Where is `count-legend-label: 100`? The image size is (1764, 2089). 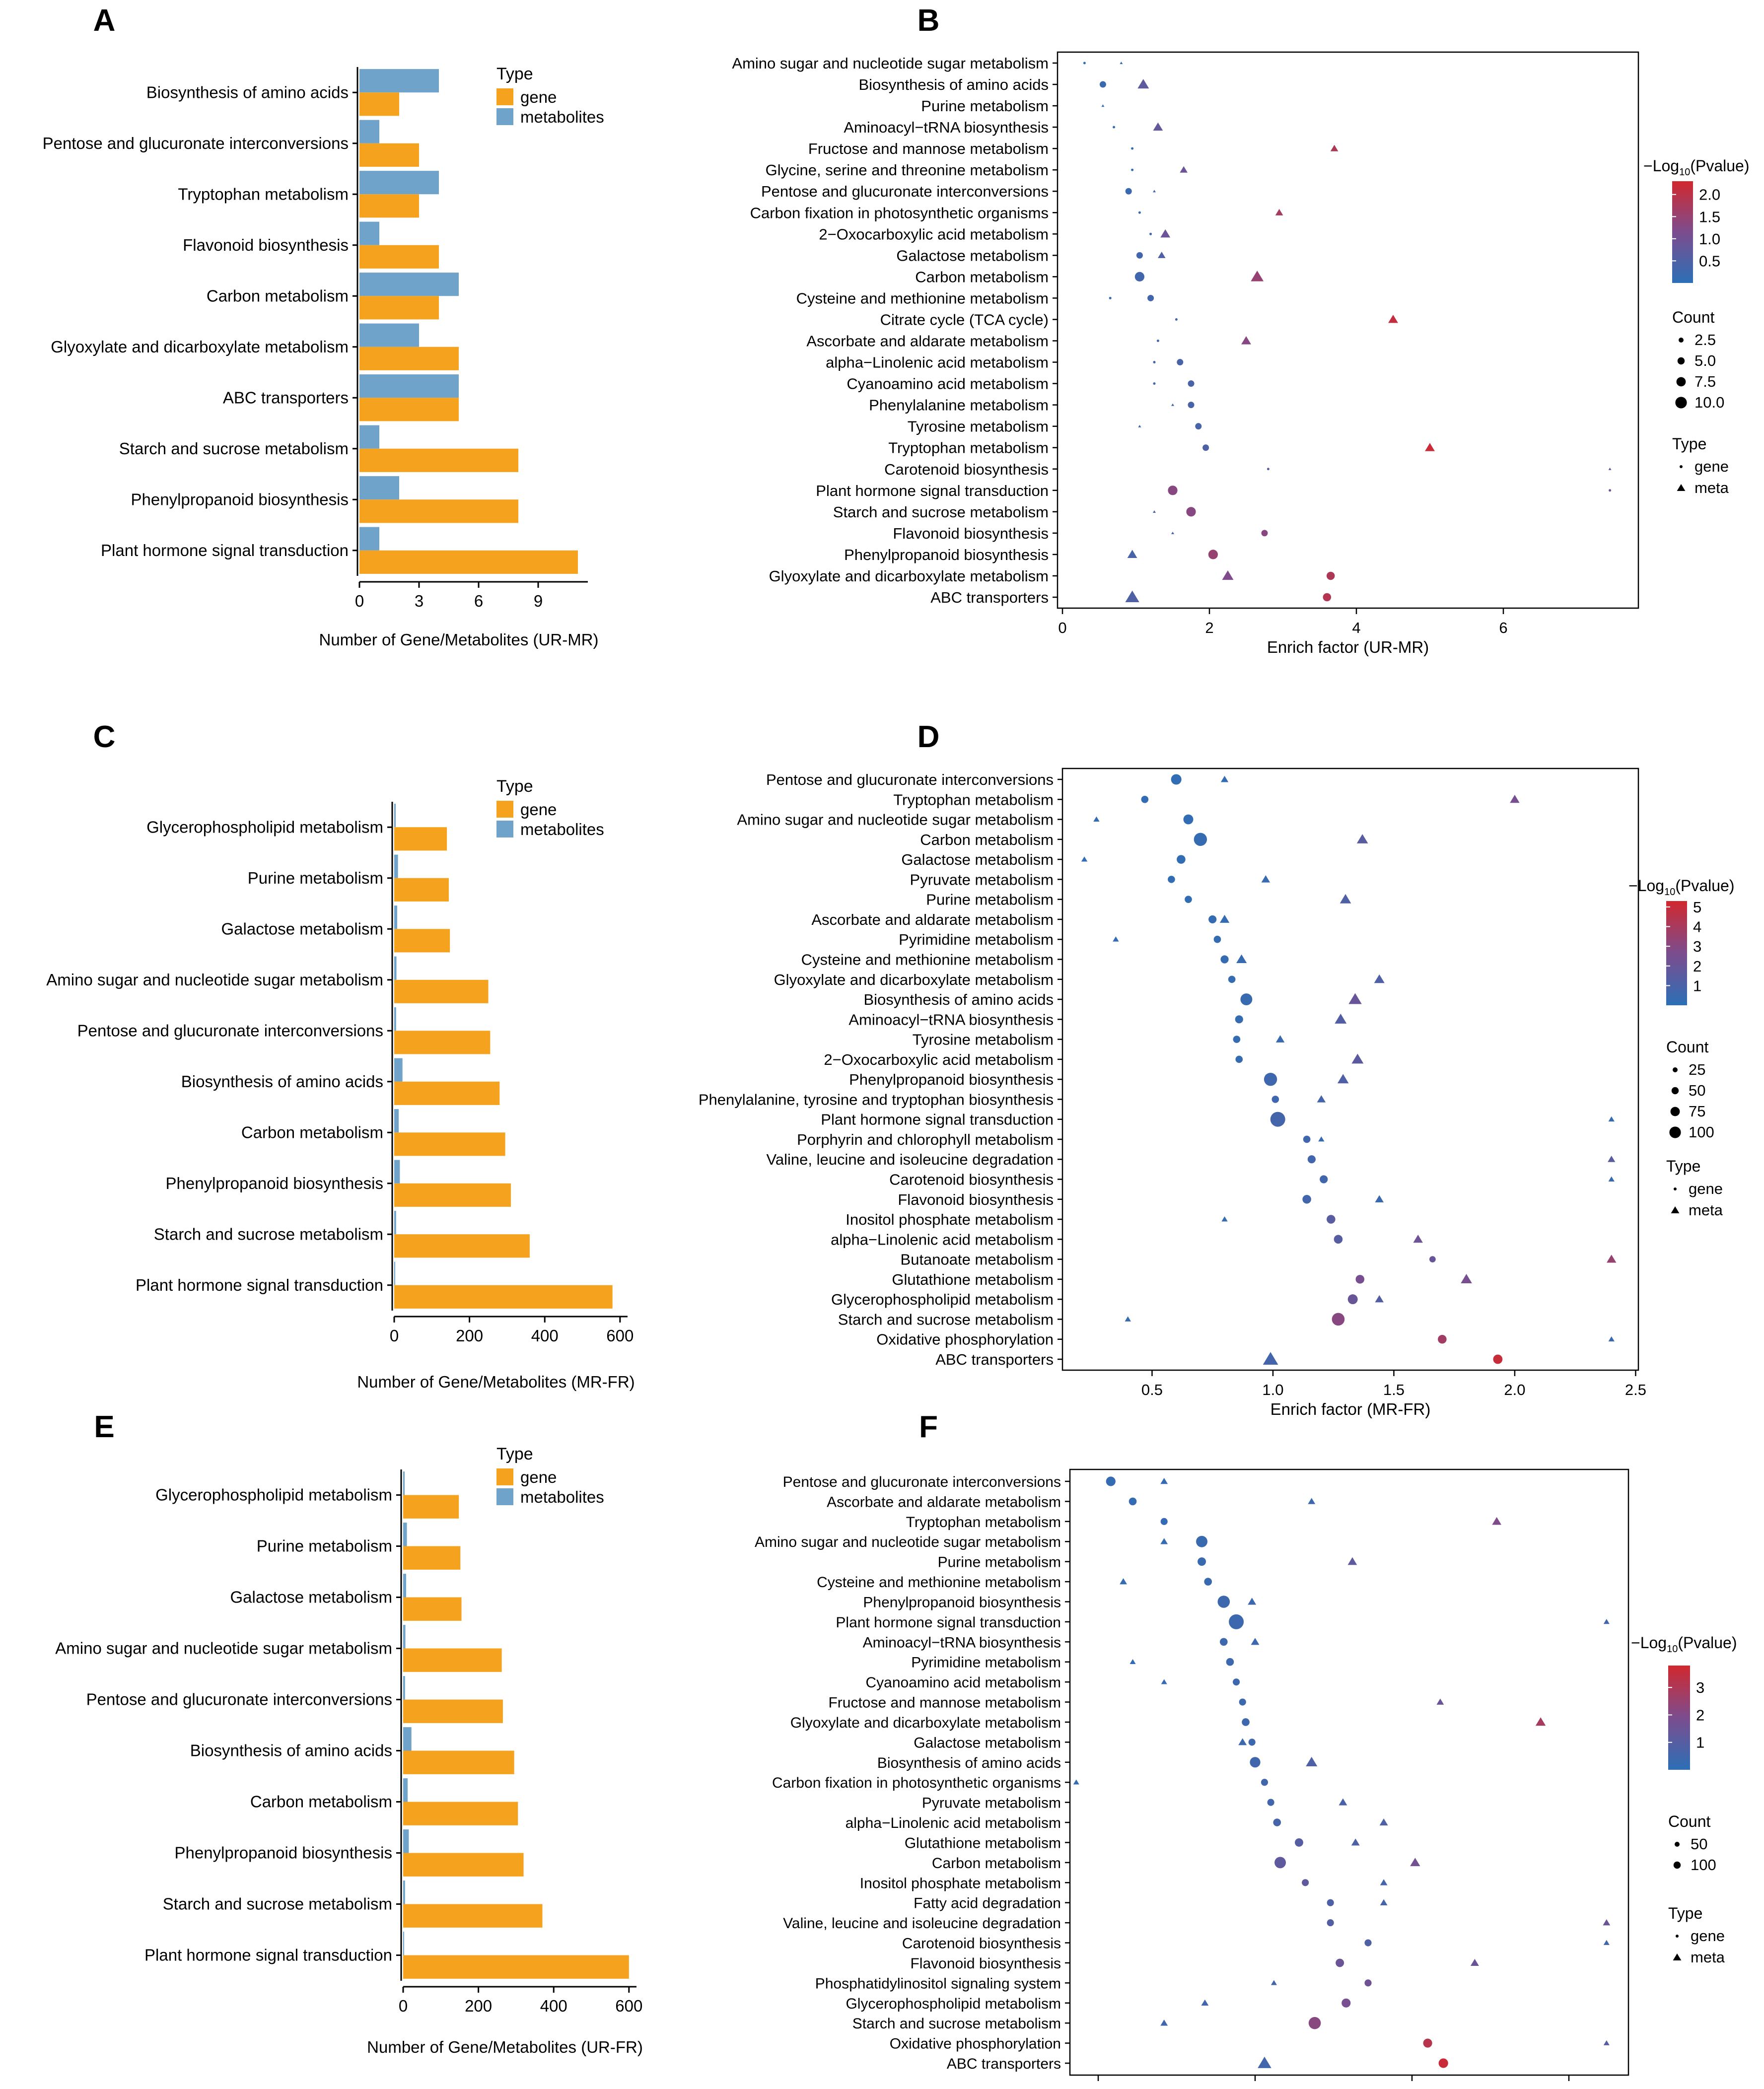 count-legend-label: 100 is located at coordinates (1703, 1865).